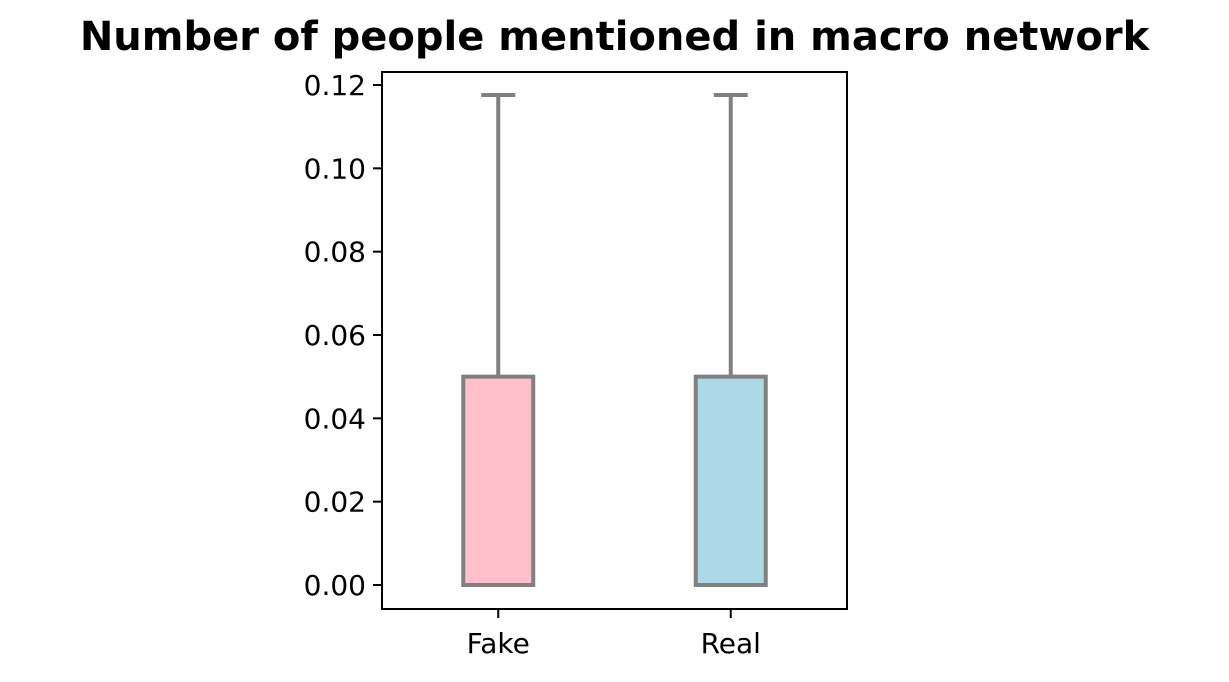 Image resolution: width=1229 pixels, height=682 pixels. Describe the element at coordinates (498, 340) in the screenshot. I see `box-fake` at that location.